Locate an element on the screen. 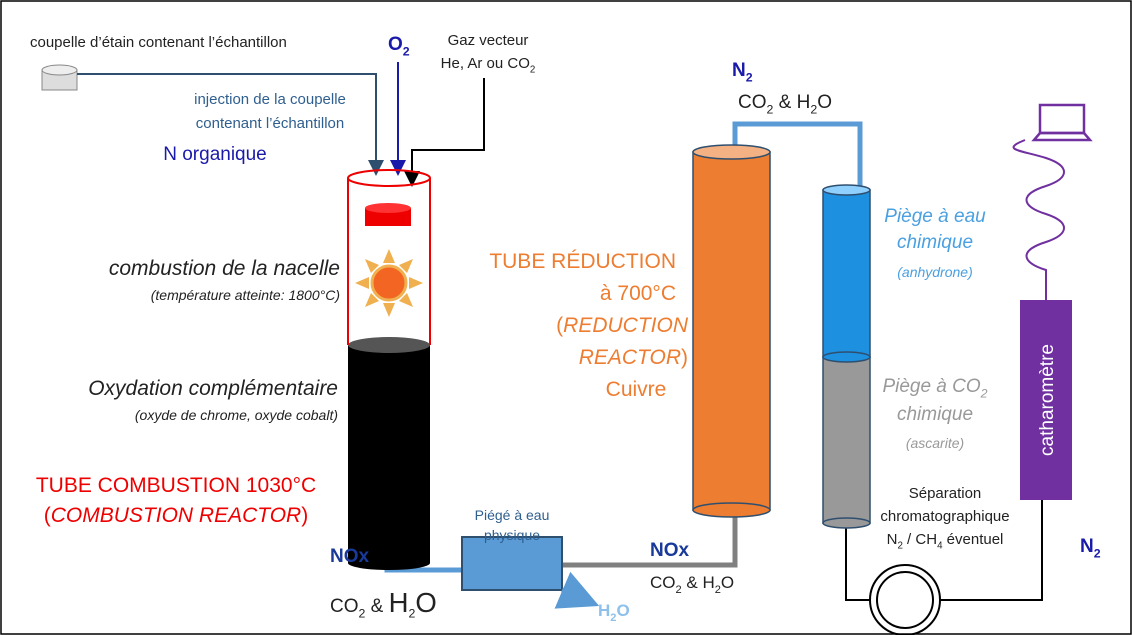 The height and width of the screenshot is (635, 1132). chemical-traps is located at coordinates (846, 356).